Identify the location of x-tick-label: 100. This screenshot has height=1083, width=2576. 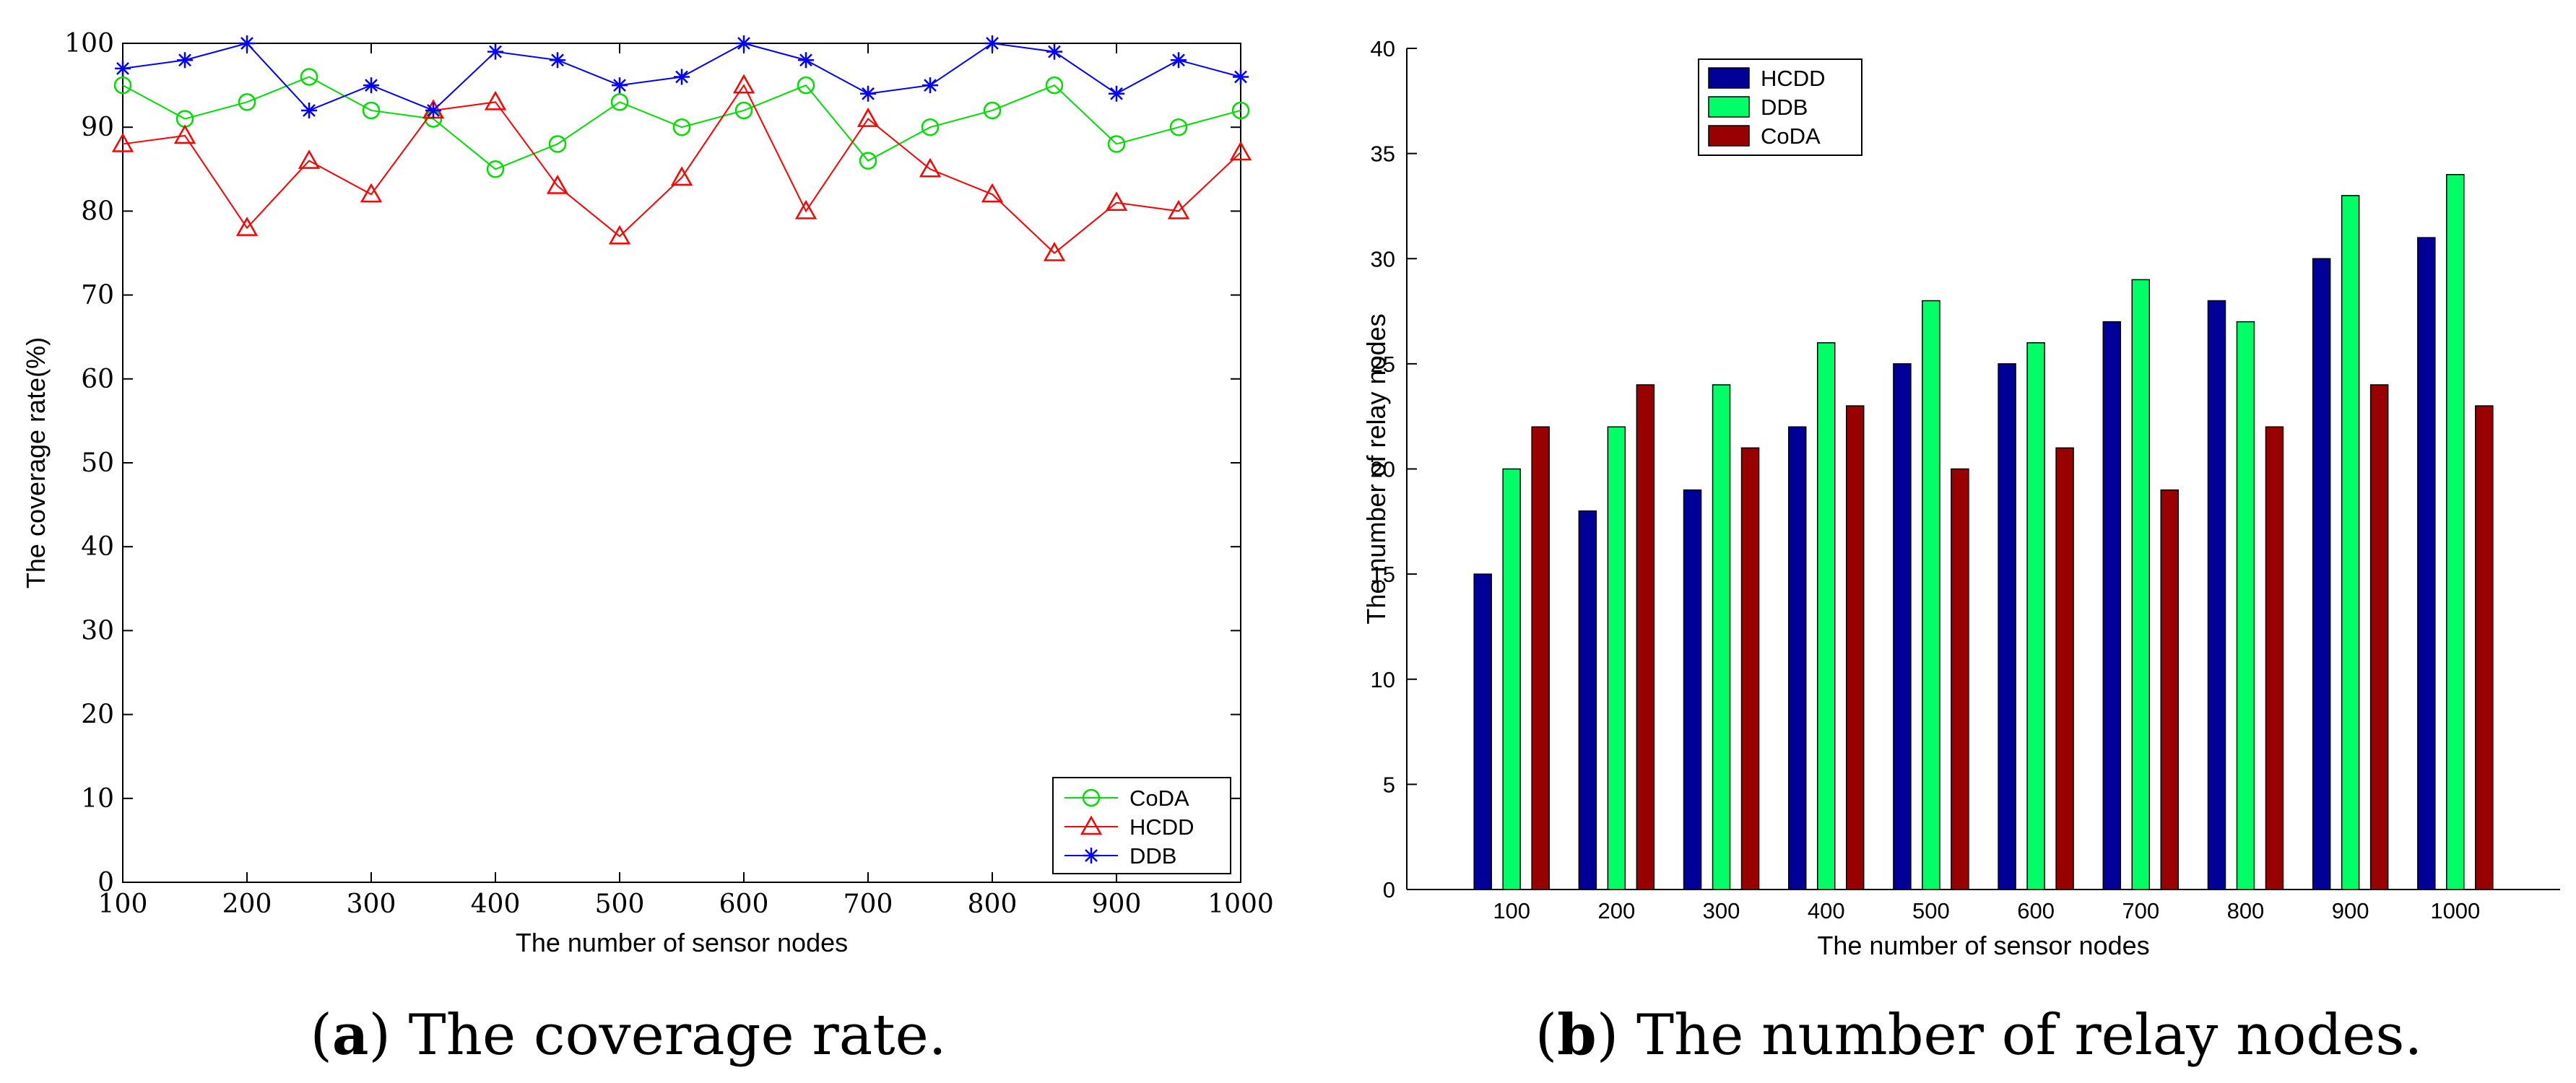
(1511, 911).